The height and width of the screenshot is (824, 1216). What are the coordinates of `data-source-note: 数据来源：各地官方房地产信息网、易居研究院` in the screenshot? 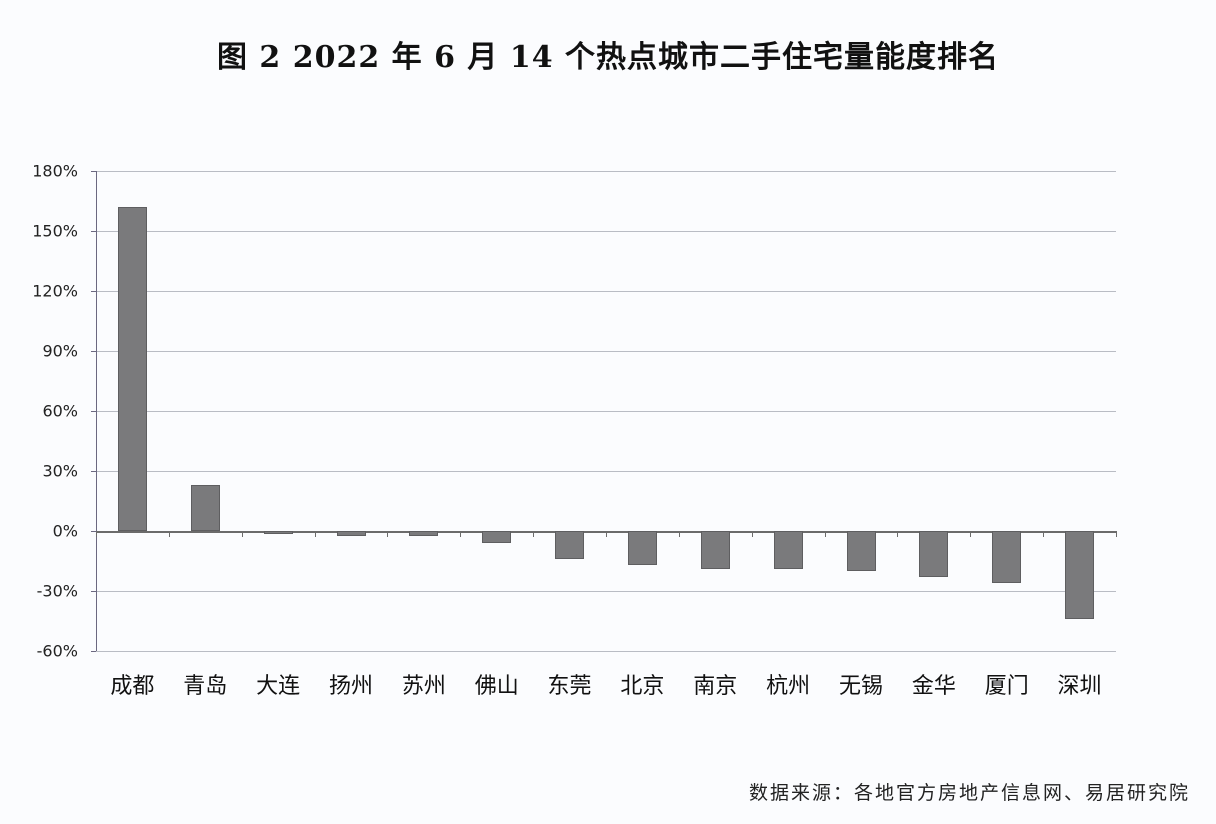 It's located at (969, 793).